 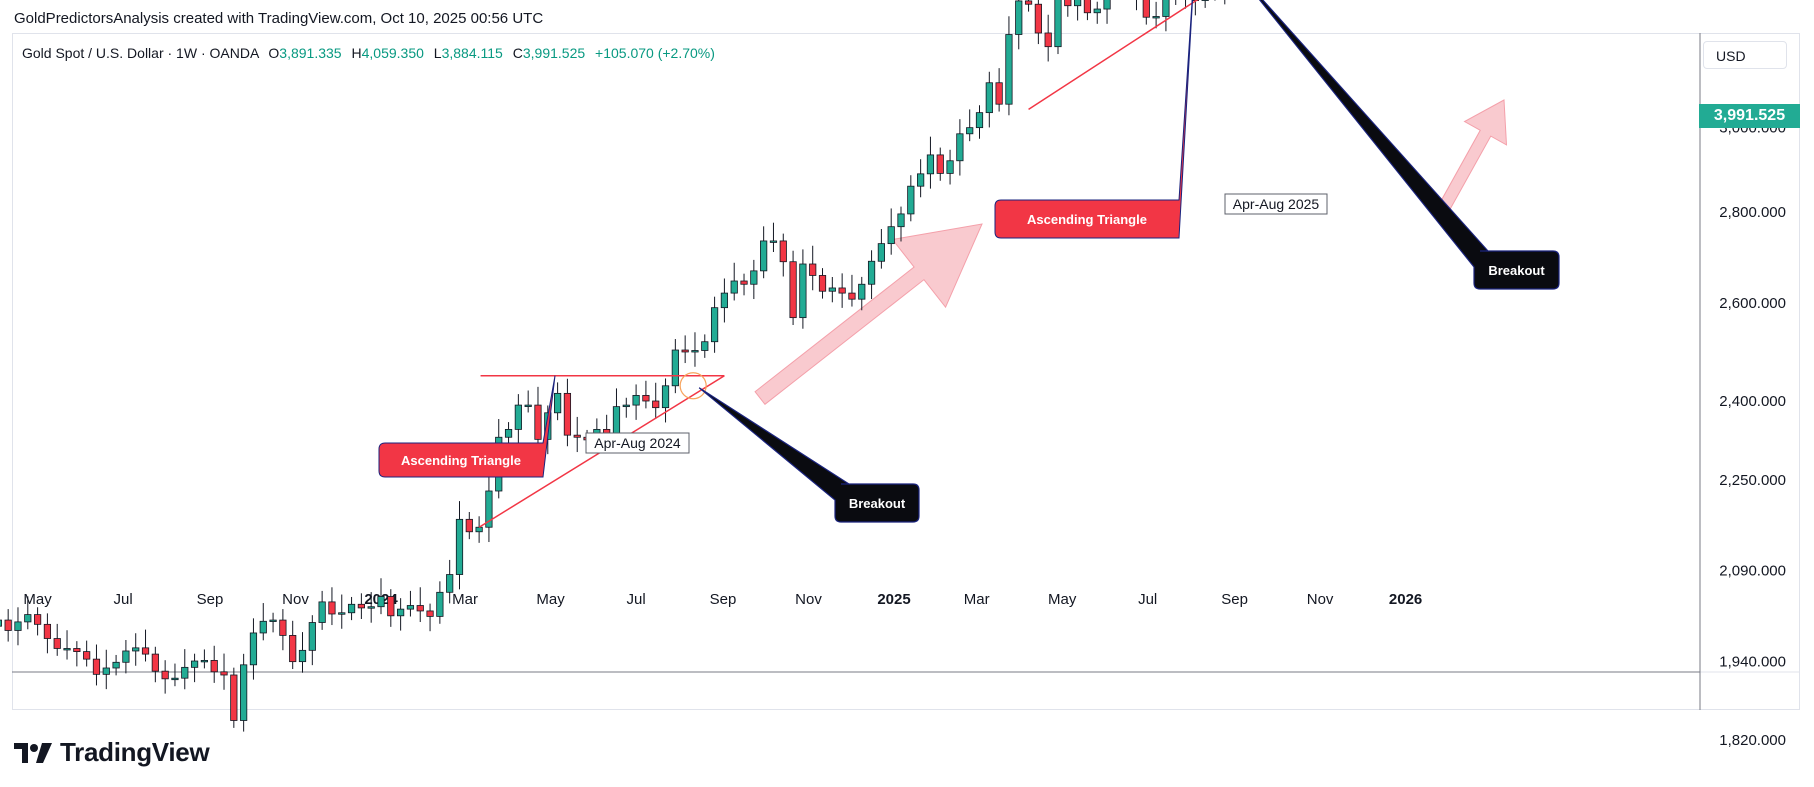 What do you see at coordinates (893, 599) in the screenshot?
I see `time-tick-label: 2025` at bounding box center [893, 599].